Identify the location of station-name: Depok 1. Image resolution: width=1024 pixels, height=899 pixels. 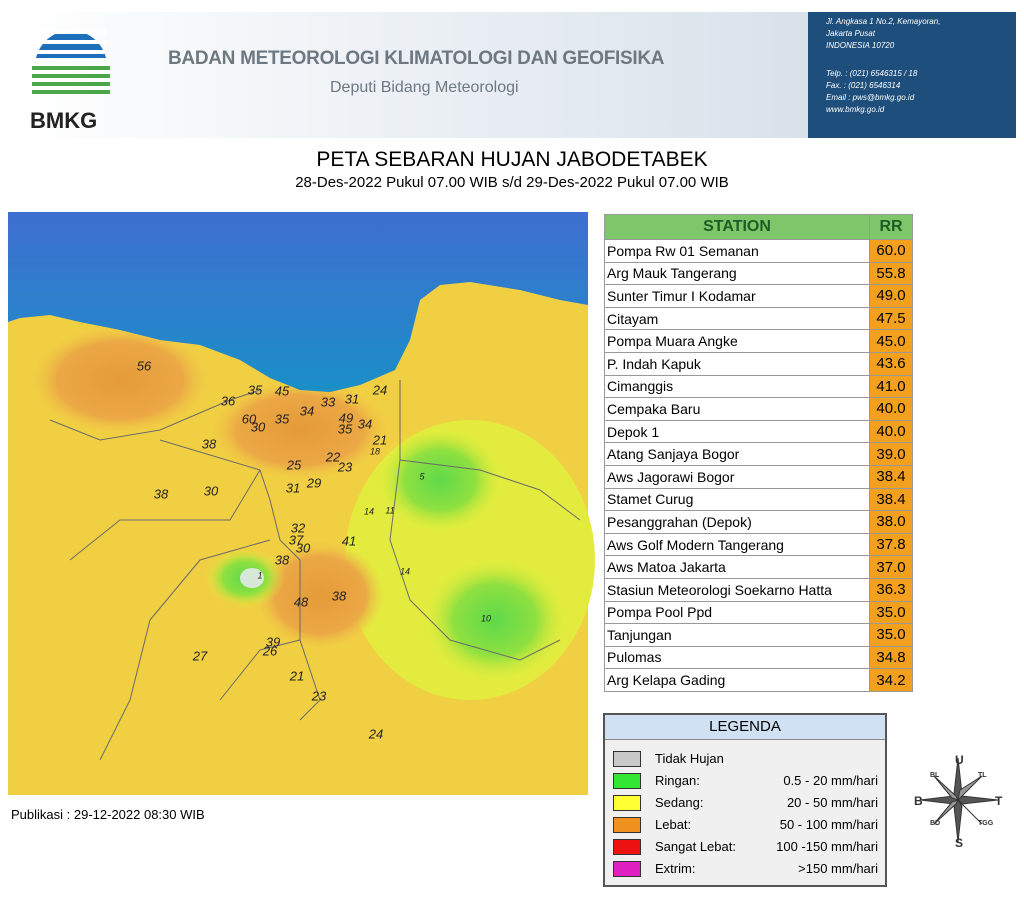
(737, 431).